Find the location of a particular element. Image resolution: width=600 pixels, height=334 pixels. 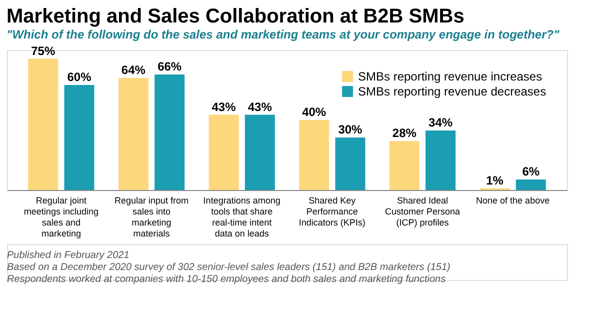

data-label: 30% is located at coordinates (350, 129).